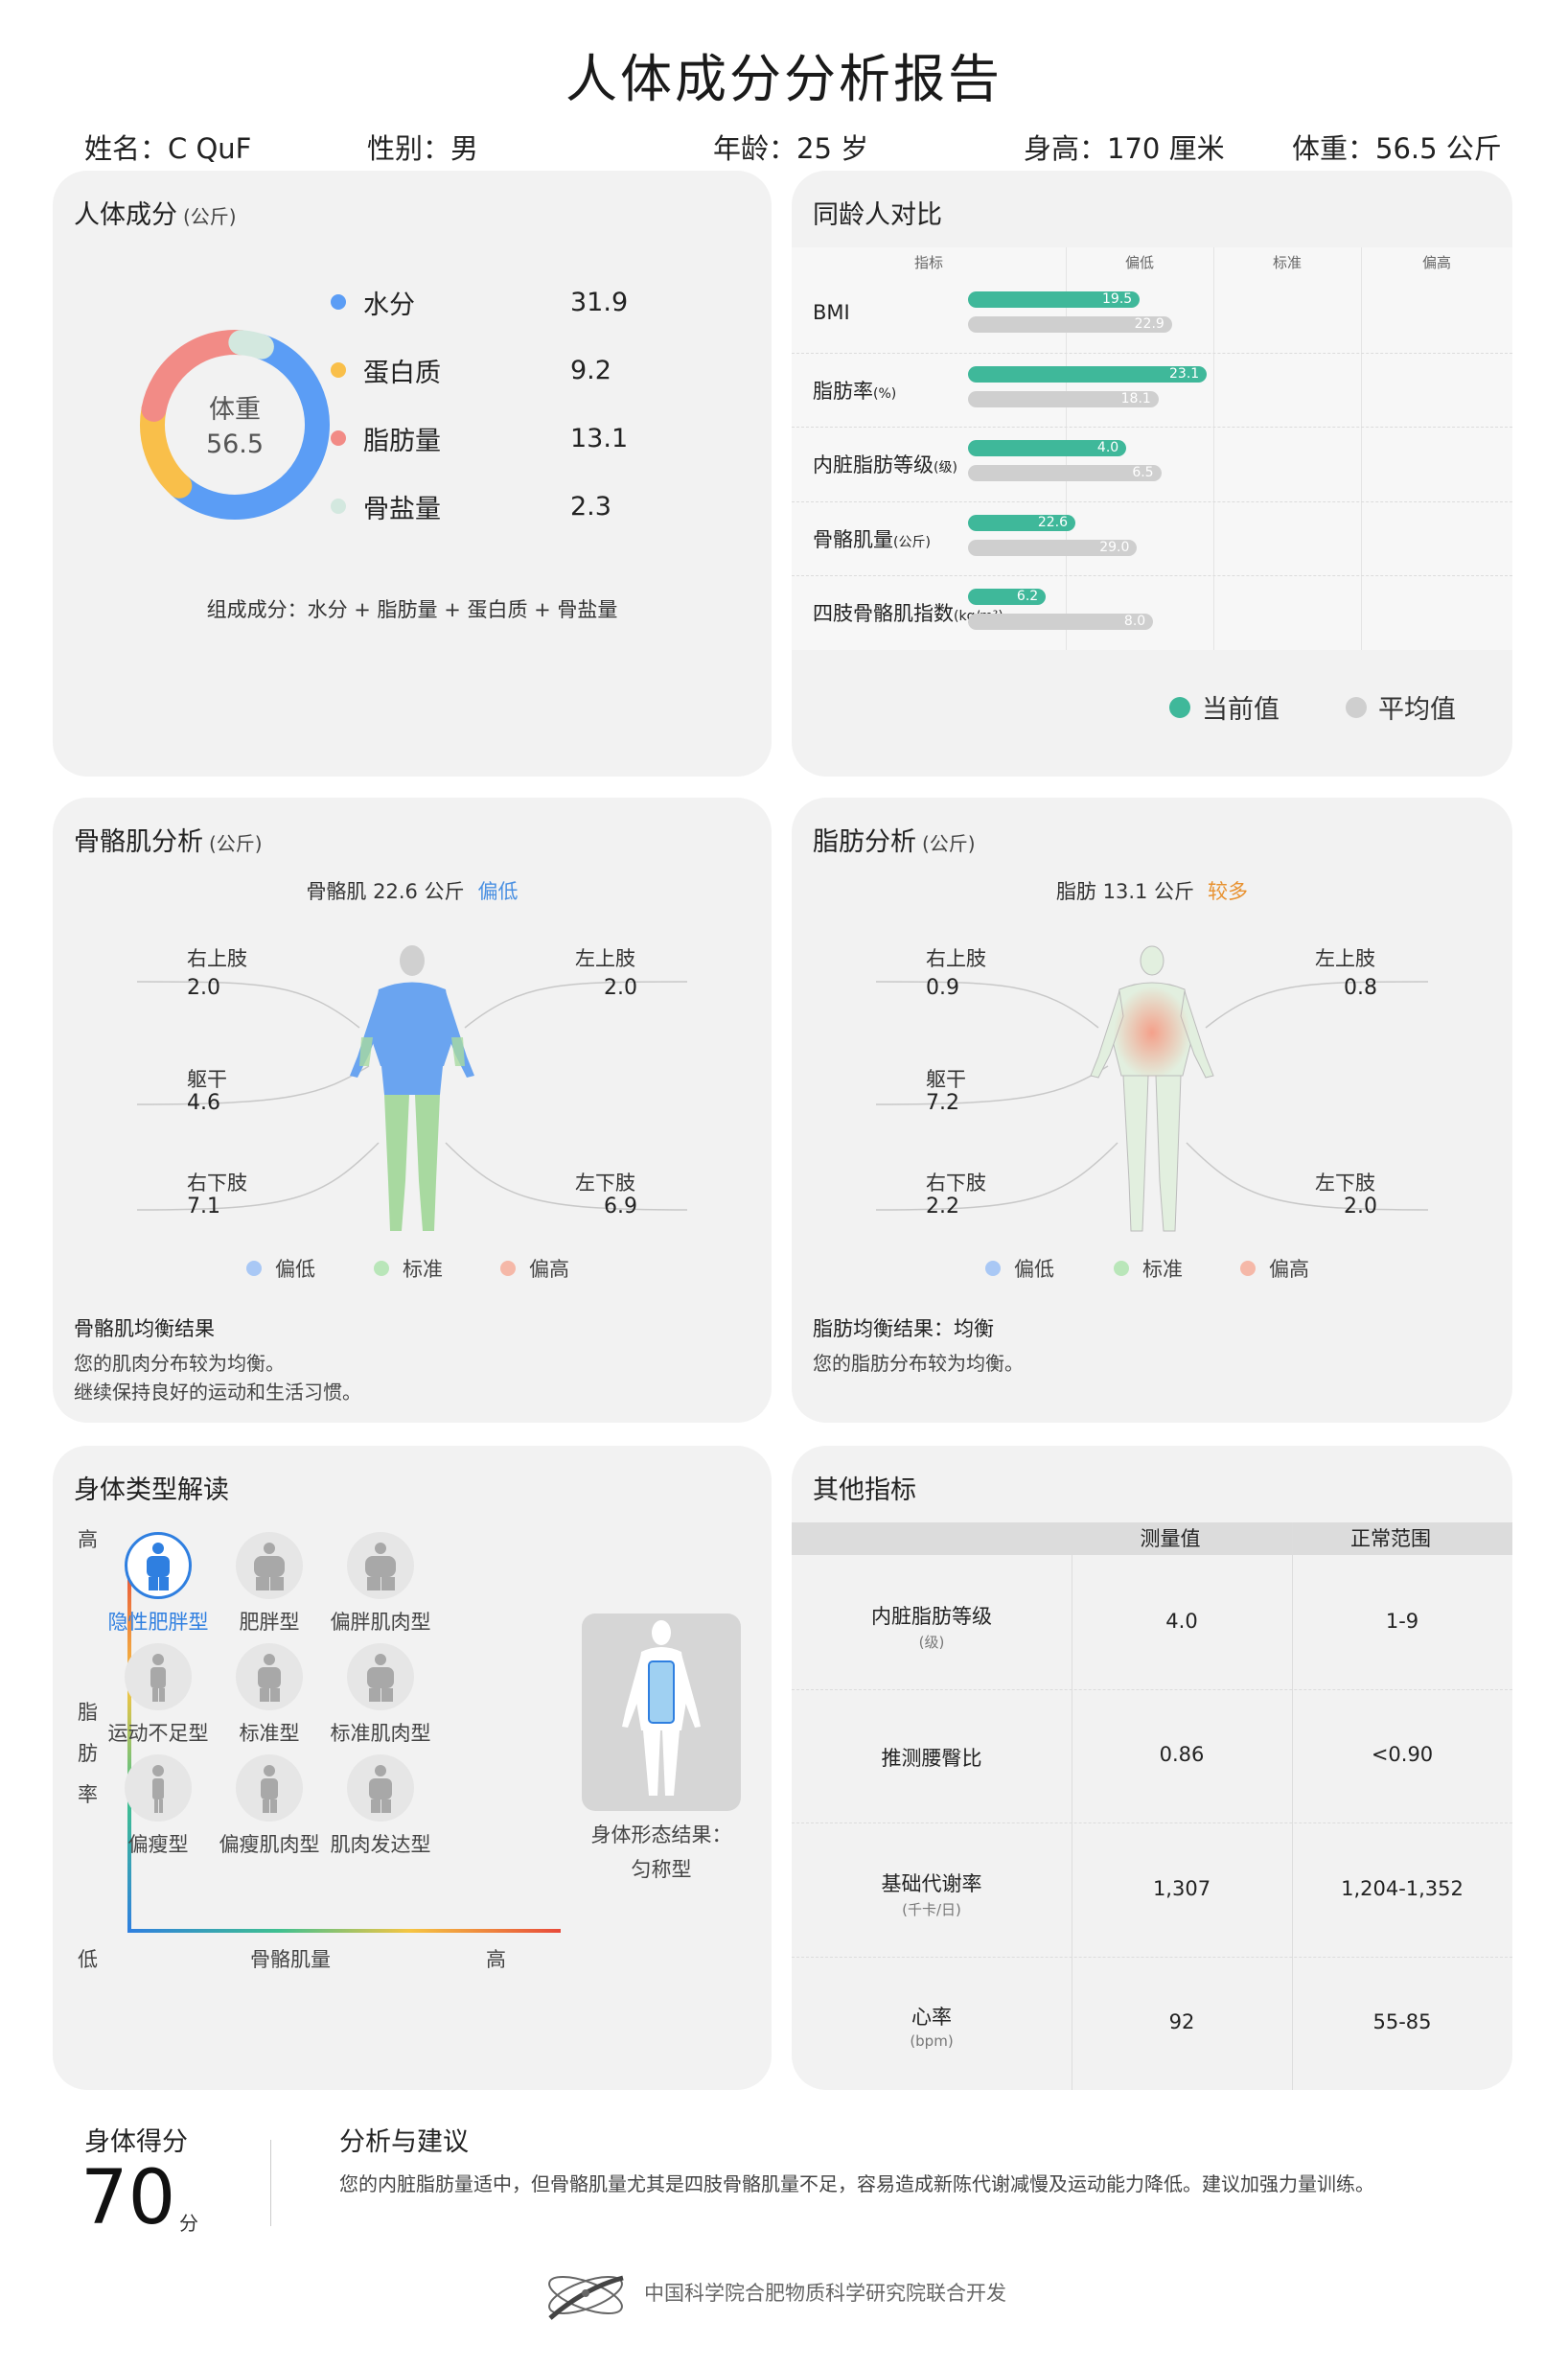  I want to click on advice-title: 分析与建议, so click(404, 2142).